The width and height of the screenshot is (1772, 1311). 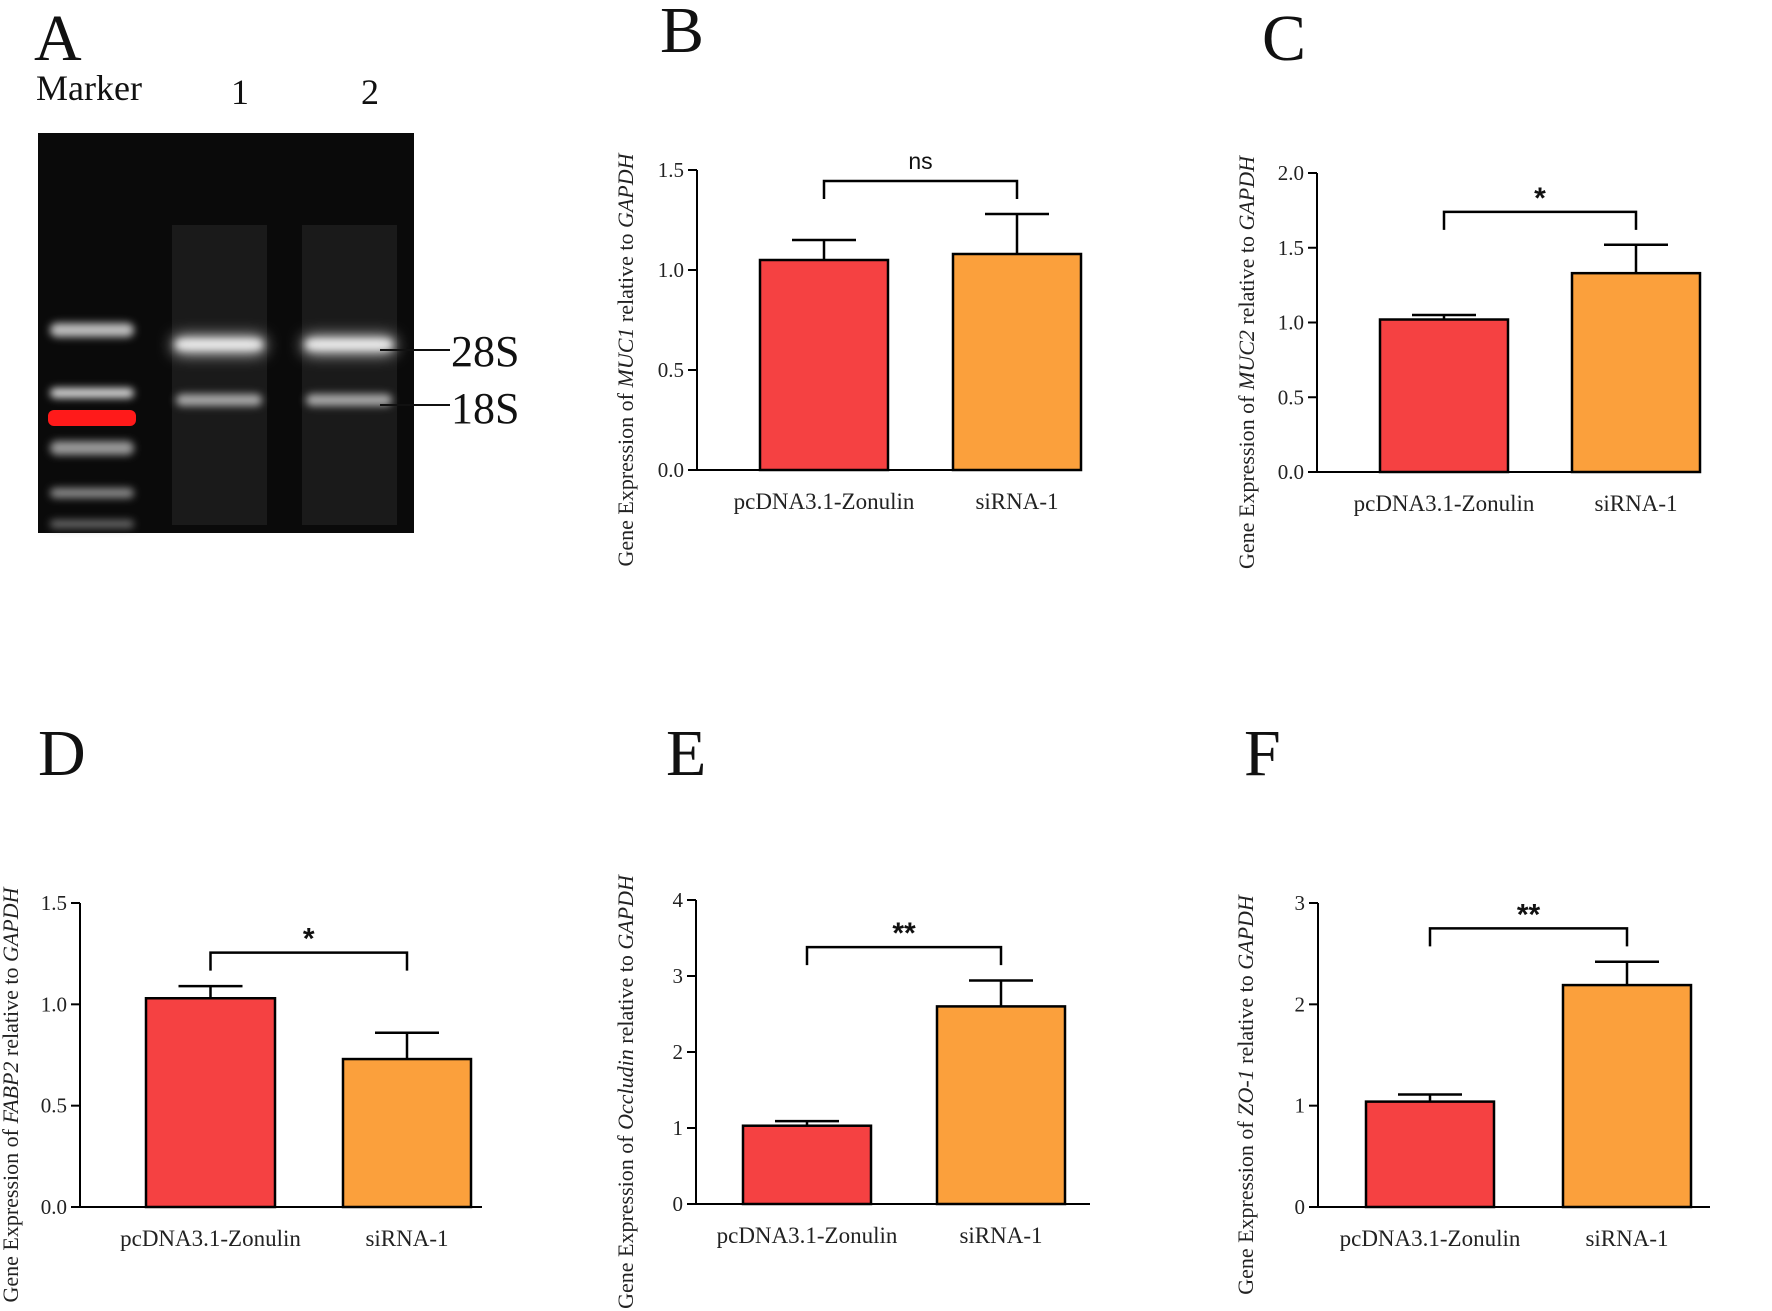 What do you see at coordinates (625, 1089) in the screenshot?
I see `y-axis-label-part: Occludin` at bounding box center [625, 1089].